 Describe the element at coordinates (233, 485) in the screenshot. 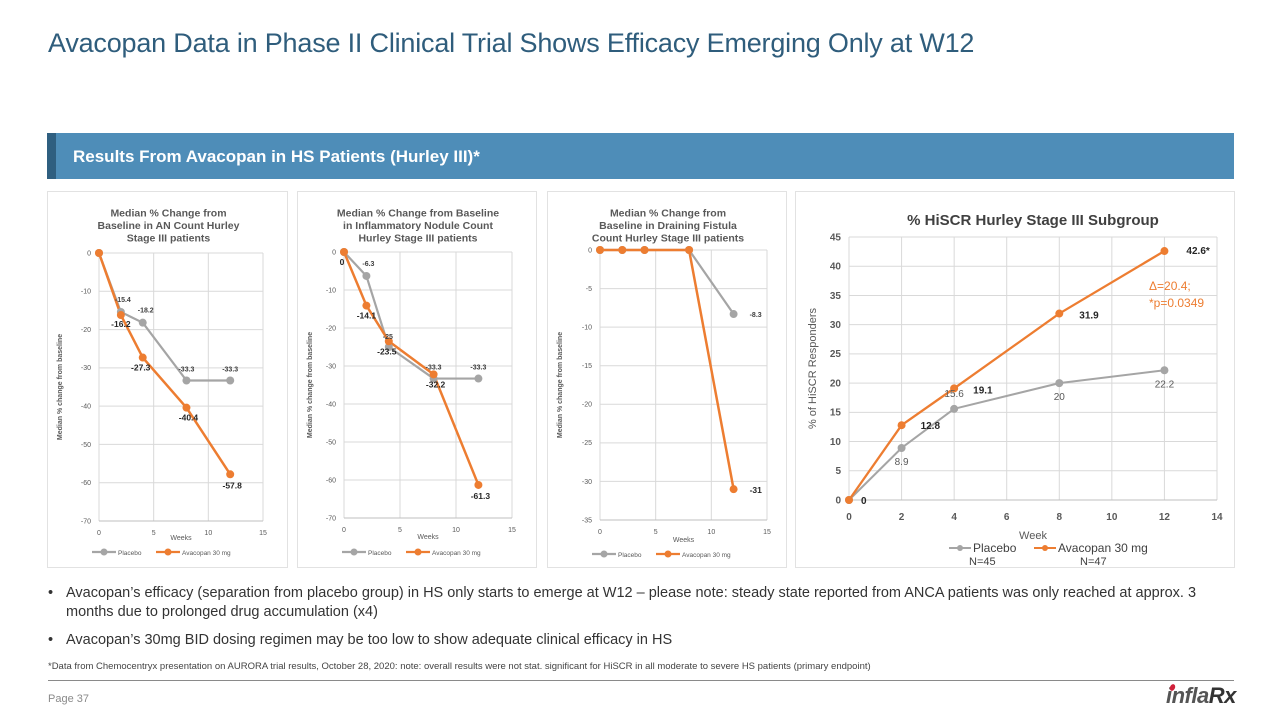

I see `data-label: -57.8` at that location.